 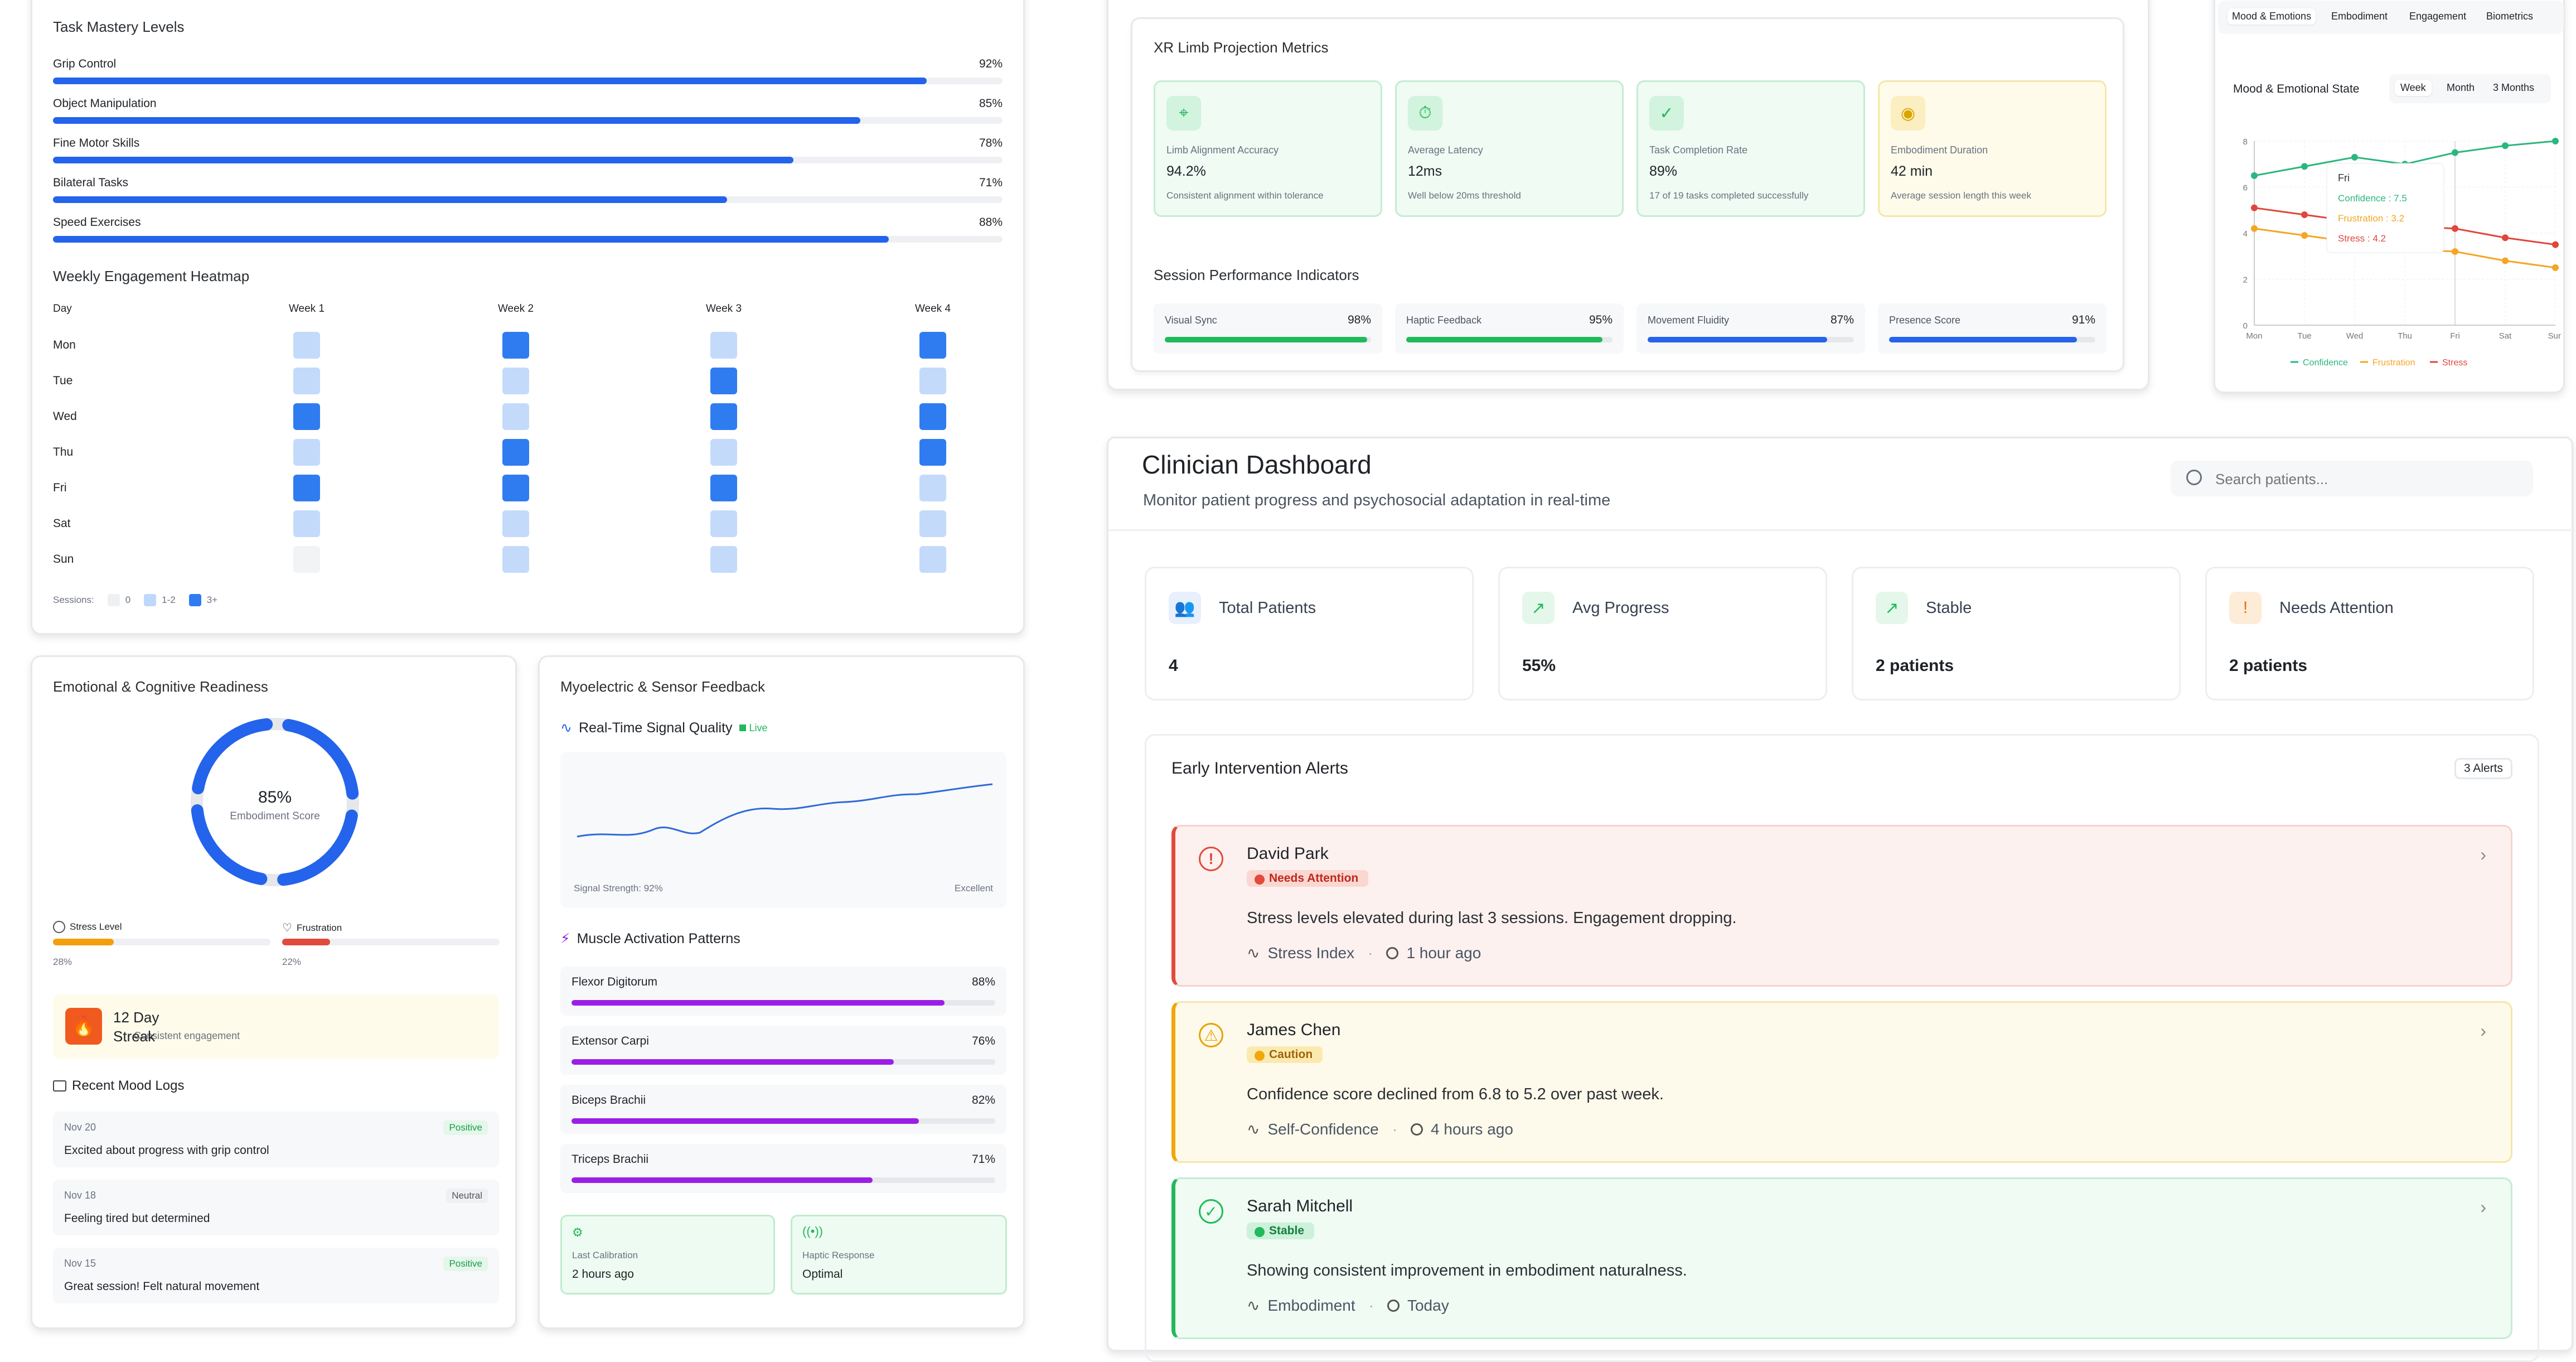 What do you see at coordinates (60, 487) in the screenshot?
I see `heatmap-day-label: Fri` at bounding box center [60, 487].